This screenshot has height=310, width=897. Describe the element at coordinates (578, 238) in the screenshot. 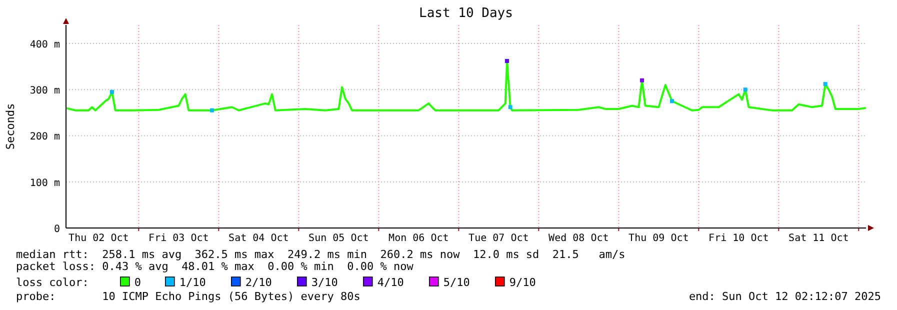

I see `x-tick-label: Wed 08 Oct` at that location.